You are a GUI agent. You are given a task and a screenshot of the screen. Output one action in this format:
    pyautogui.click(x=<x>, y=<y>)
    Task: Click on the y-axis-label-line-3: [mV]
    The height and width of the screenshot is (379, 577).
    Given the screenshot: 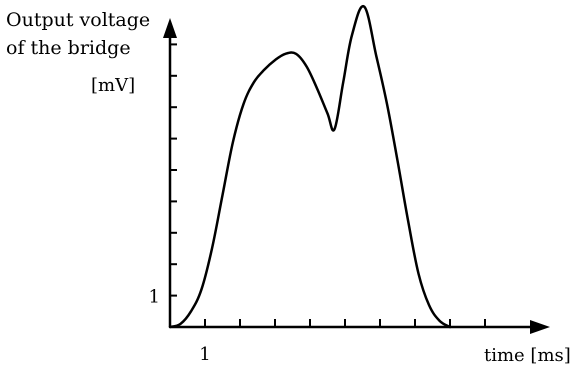 What is the action you would take?
    pyautogui.click(x=113, y=85)
    